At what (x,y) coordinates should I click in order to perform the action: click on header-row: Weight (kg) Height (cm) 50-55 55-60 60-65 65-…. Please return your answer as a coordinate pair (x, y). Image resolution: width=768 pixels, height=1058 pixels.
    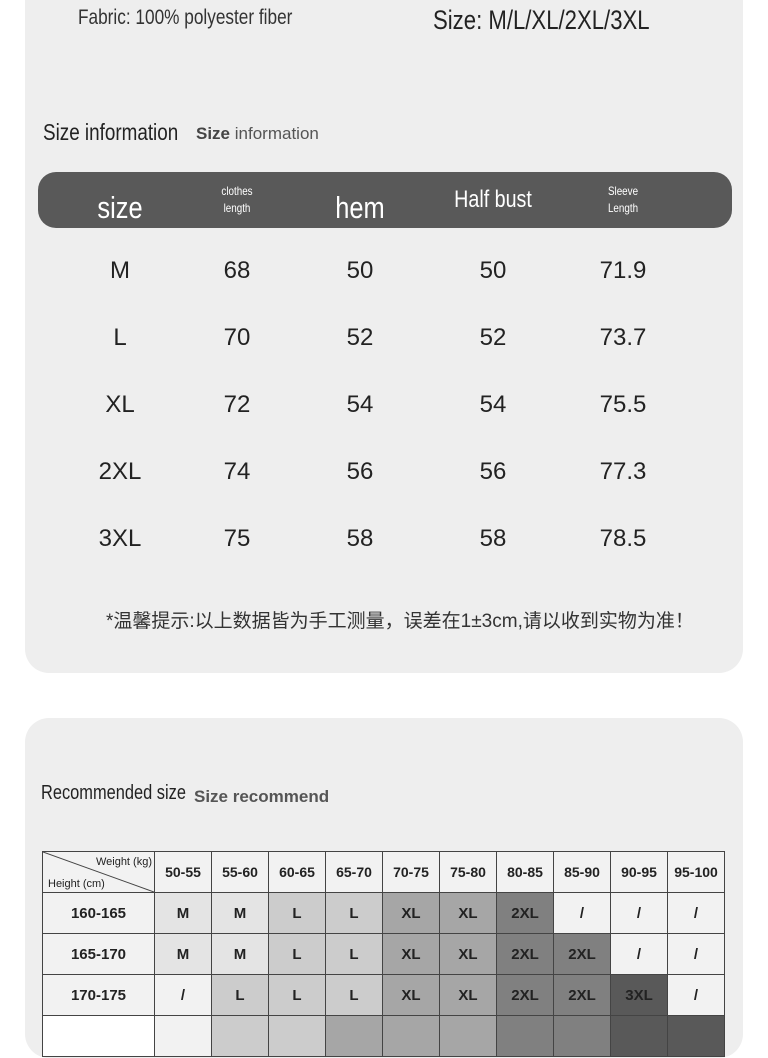
    Looking at the image, I should click on (383, 872).